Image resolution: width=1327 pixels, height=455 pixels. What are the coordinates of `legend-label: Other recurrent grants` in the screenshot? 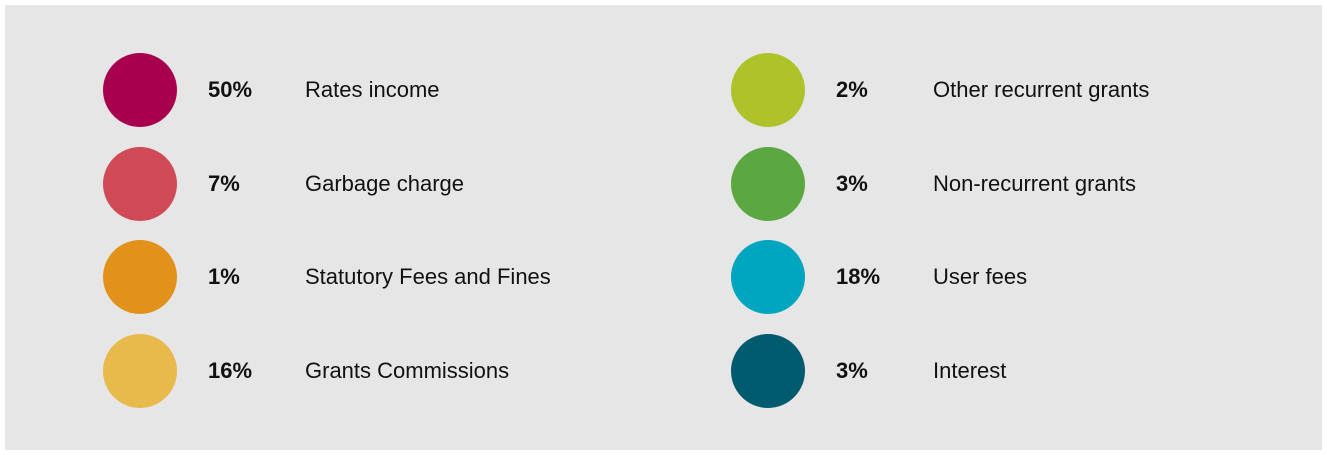 It's located at (1041, 89).